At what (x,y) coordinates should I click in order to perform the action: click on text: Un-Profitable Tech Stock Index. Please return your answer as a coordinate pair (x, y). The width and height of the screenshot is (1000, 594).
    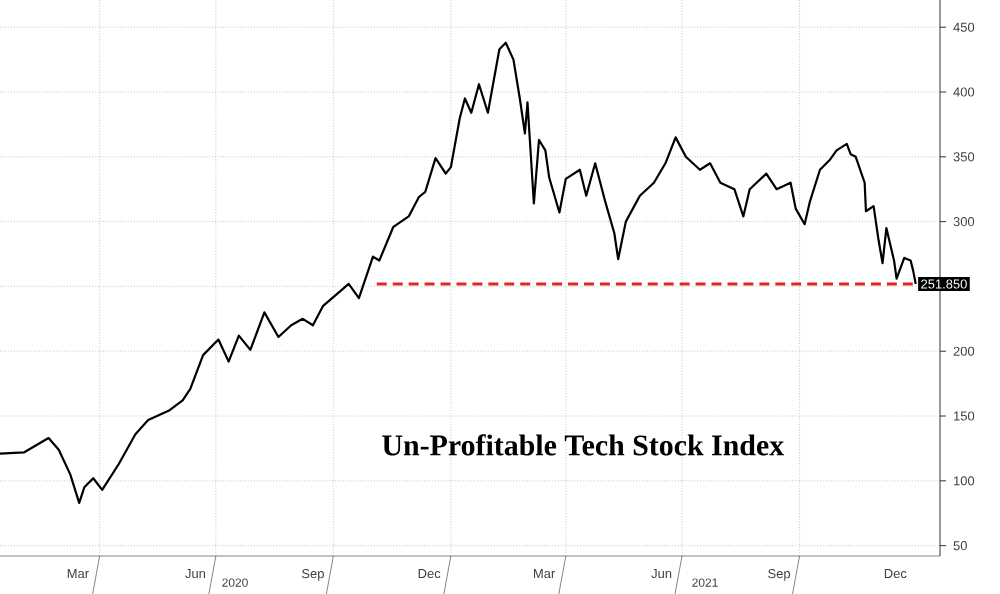
    Looking at the image, I should click on (583, 445).